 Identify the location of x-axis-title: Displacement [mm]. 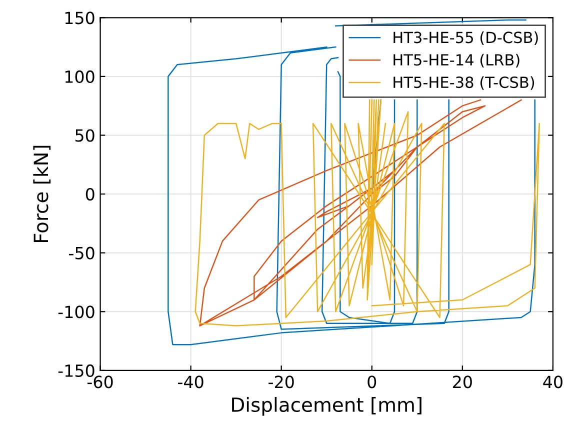
(327, 406).